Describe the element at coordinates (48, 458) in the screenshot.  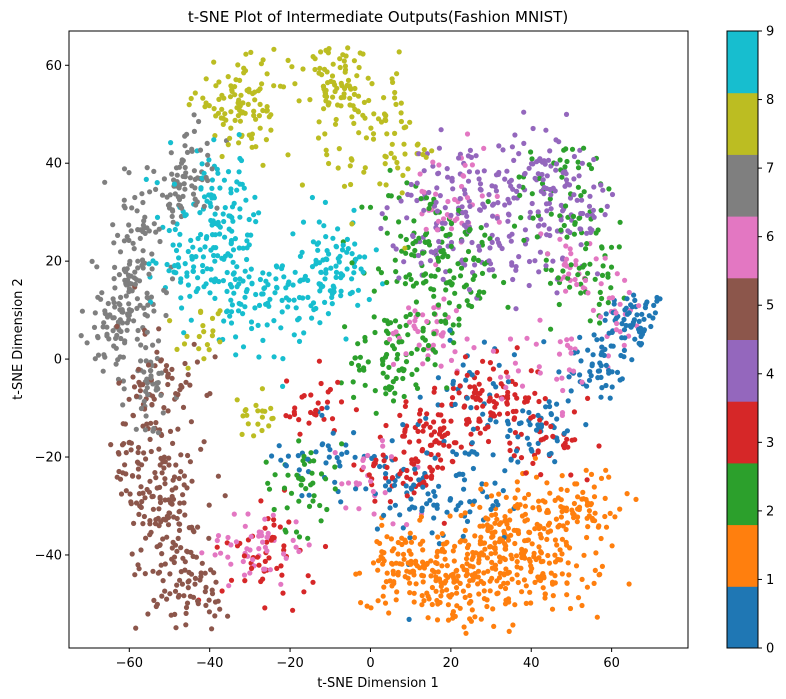
I see `y-tick-label: −20` at that location.